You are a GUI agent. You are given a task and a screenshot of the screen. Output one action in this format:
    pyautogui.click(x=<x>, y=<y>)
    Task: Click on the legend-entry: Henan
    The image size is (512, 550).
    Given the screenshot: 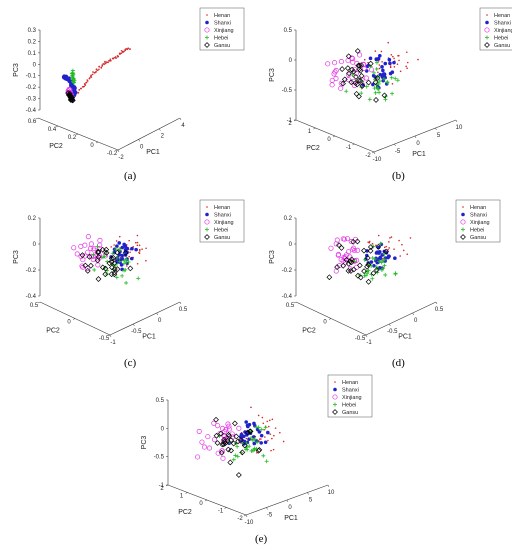 What is the action you would take?
    pyautogui.click(x=222, y=16)
    